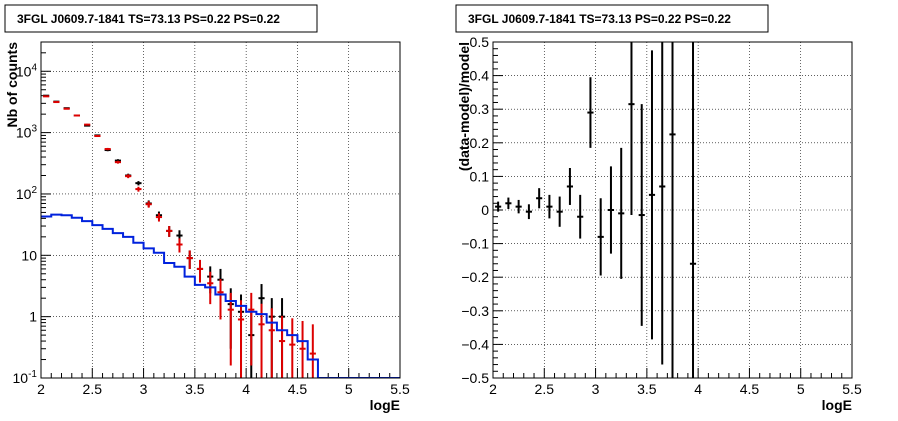 The width and height of the screenshot is (898, 421). Describe the element at coordinates (33, 317) in the screenshot. I see `y-tick-label: 1` at that location.